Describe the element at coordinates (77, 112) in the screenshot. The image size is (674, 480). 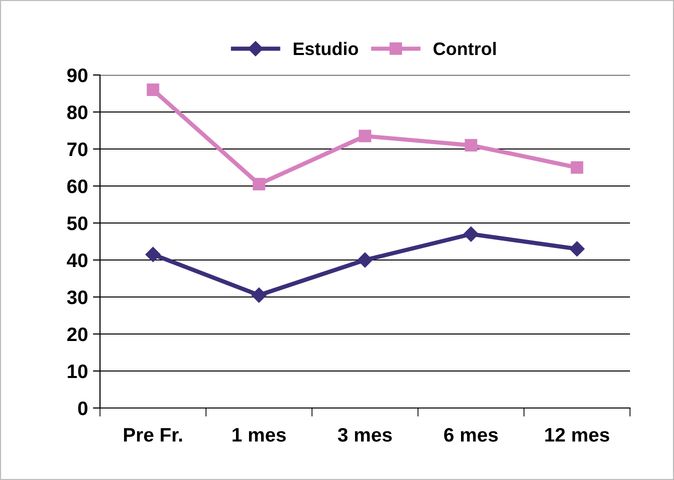
I see `y-tick-label: 80` at that location.